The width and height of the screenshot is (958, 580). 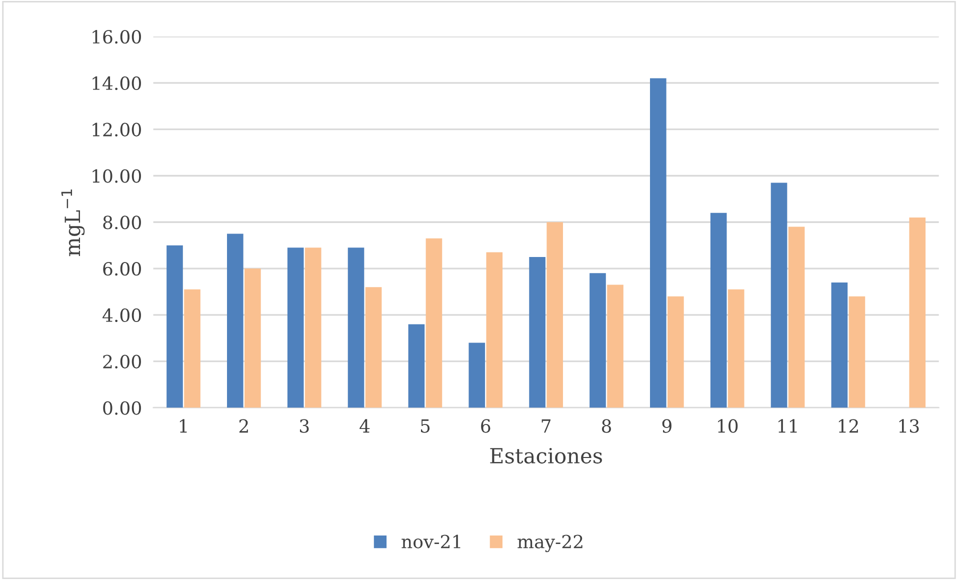 I want to click on x-tick-label: 7, so click(x=546, y=426).